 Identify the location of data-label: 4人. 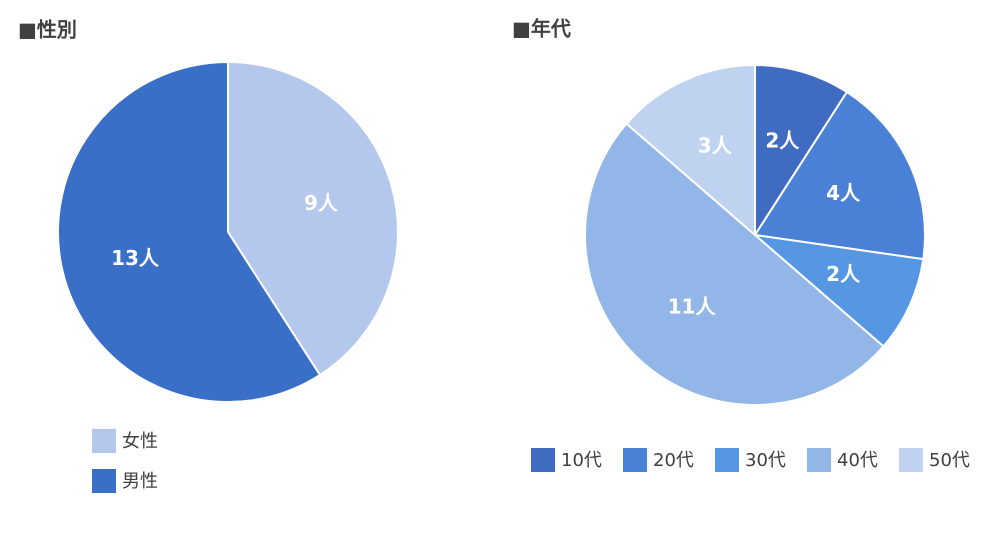
(843, 193).